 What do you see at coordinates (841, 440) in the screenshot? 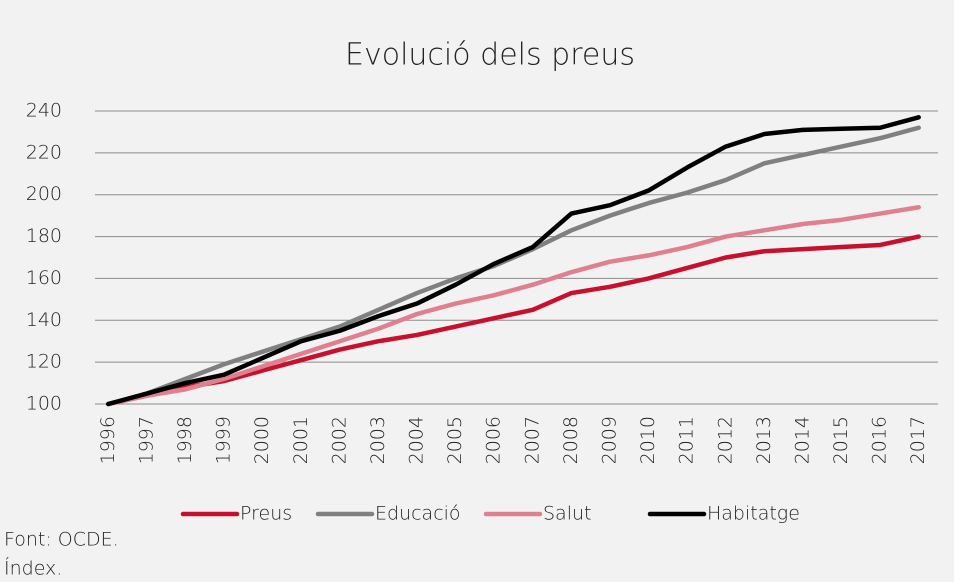
I see `x-tick-label: 2015` at bounding box center [841, 440].